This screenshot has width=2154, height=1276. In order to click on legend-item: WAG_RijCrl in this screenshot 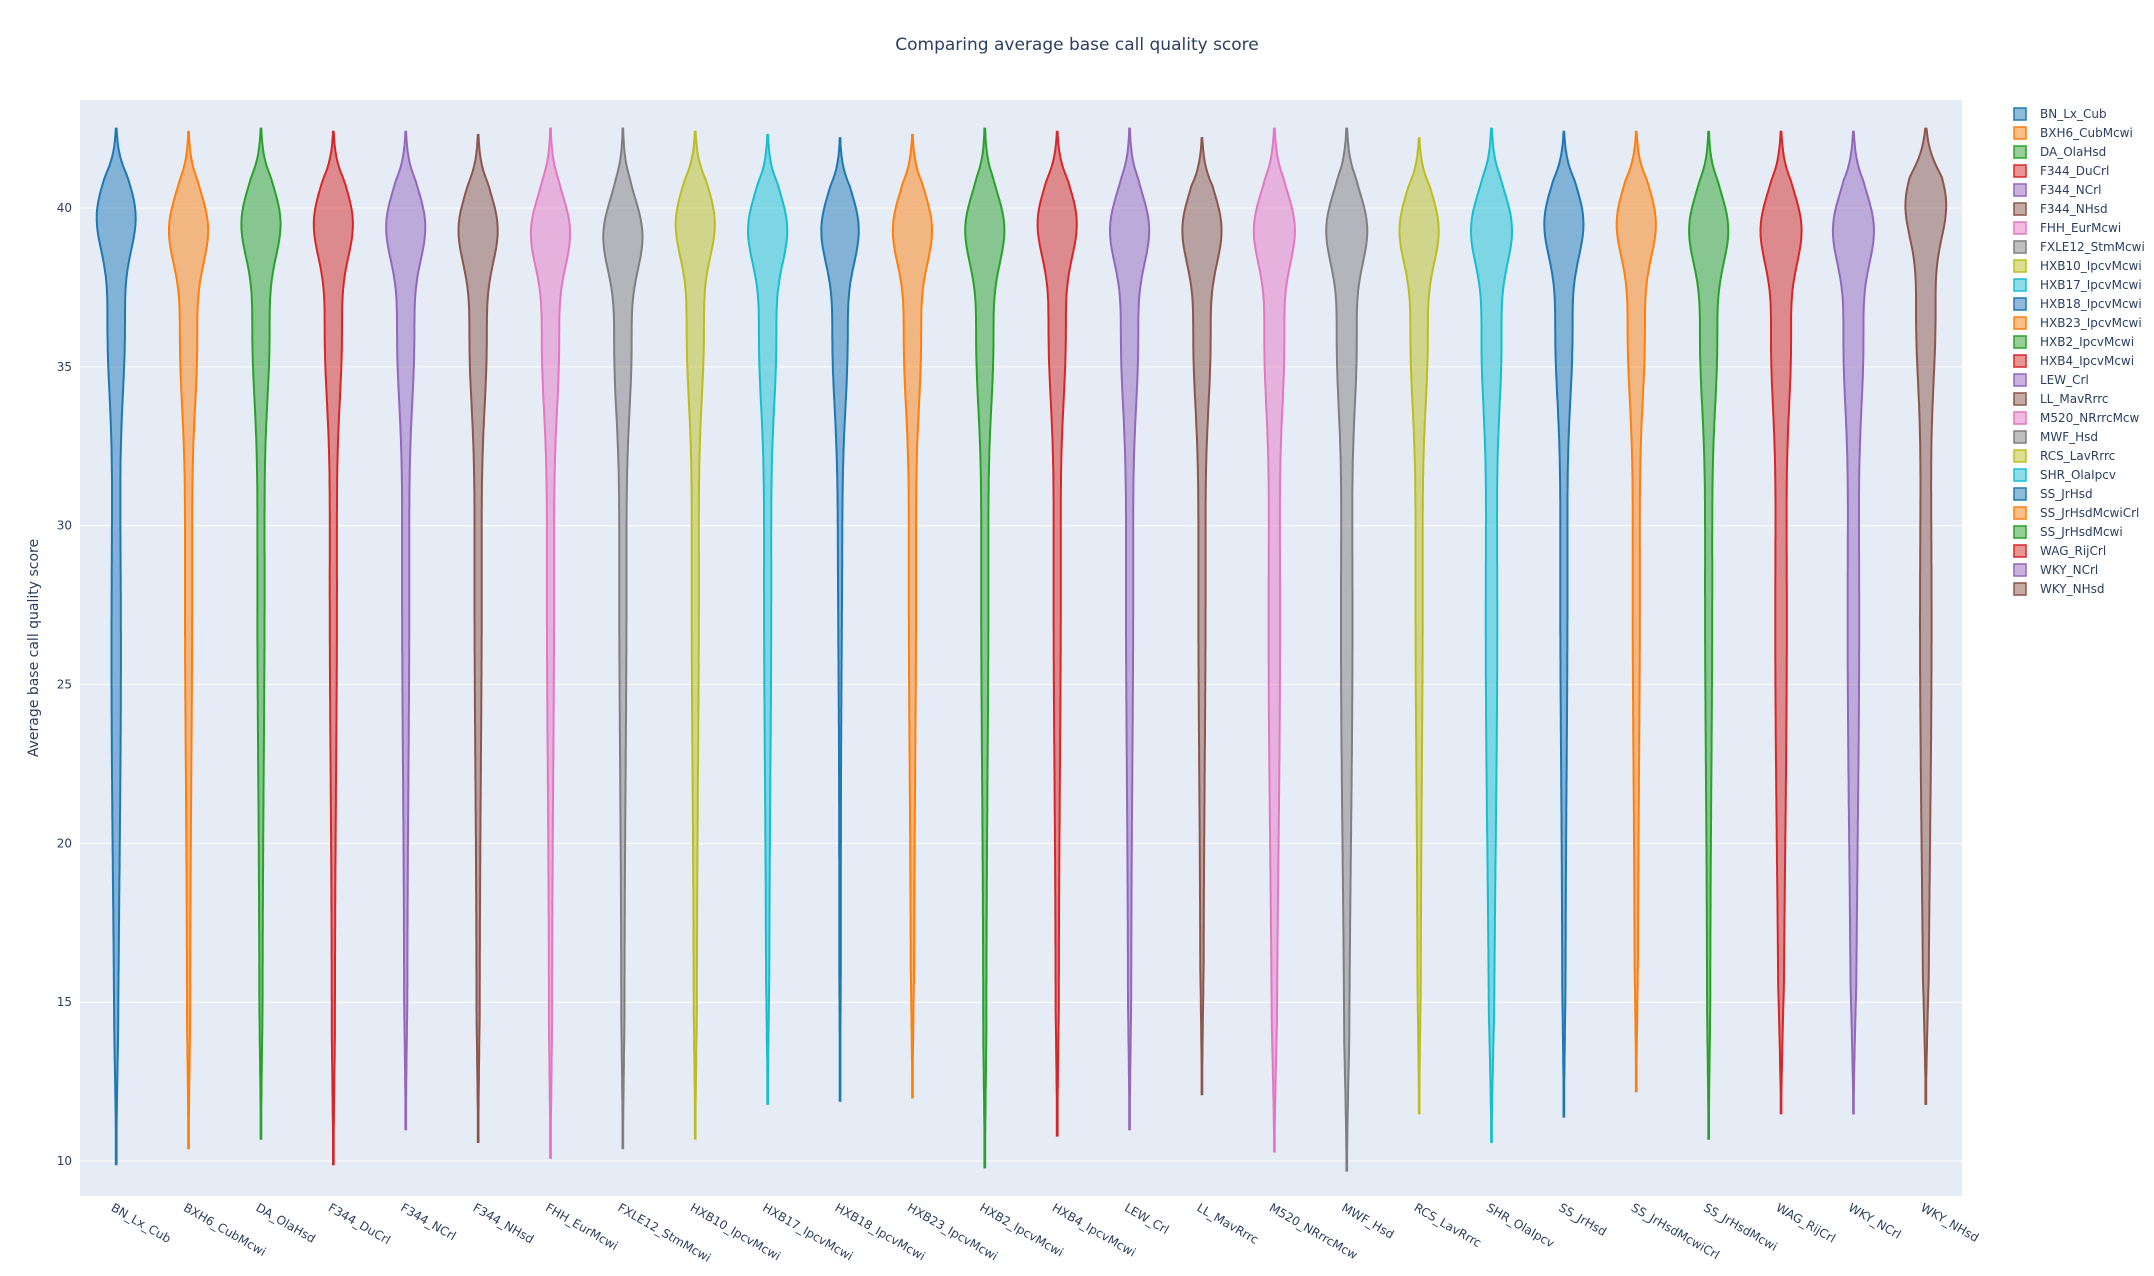, I will do `click(2059, 551)`.